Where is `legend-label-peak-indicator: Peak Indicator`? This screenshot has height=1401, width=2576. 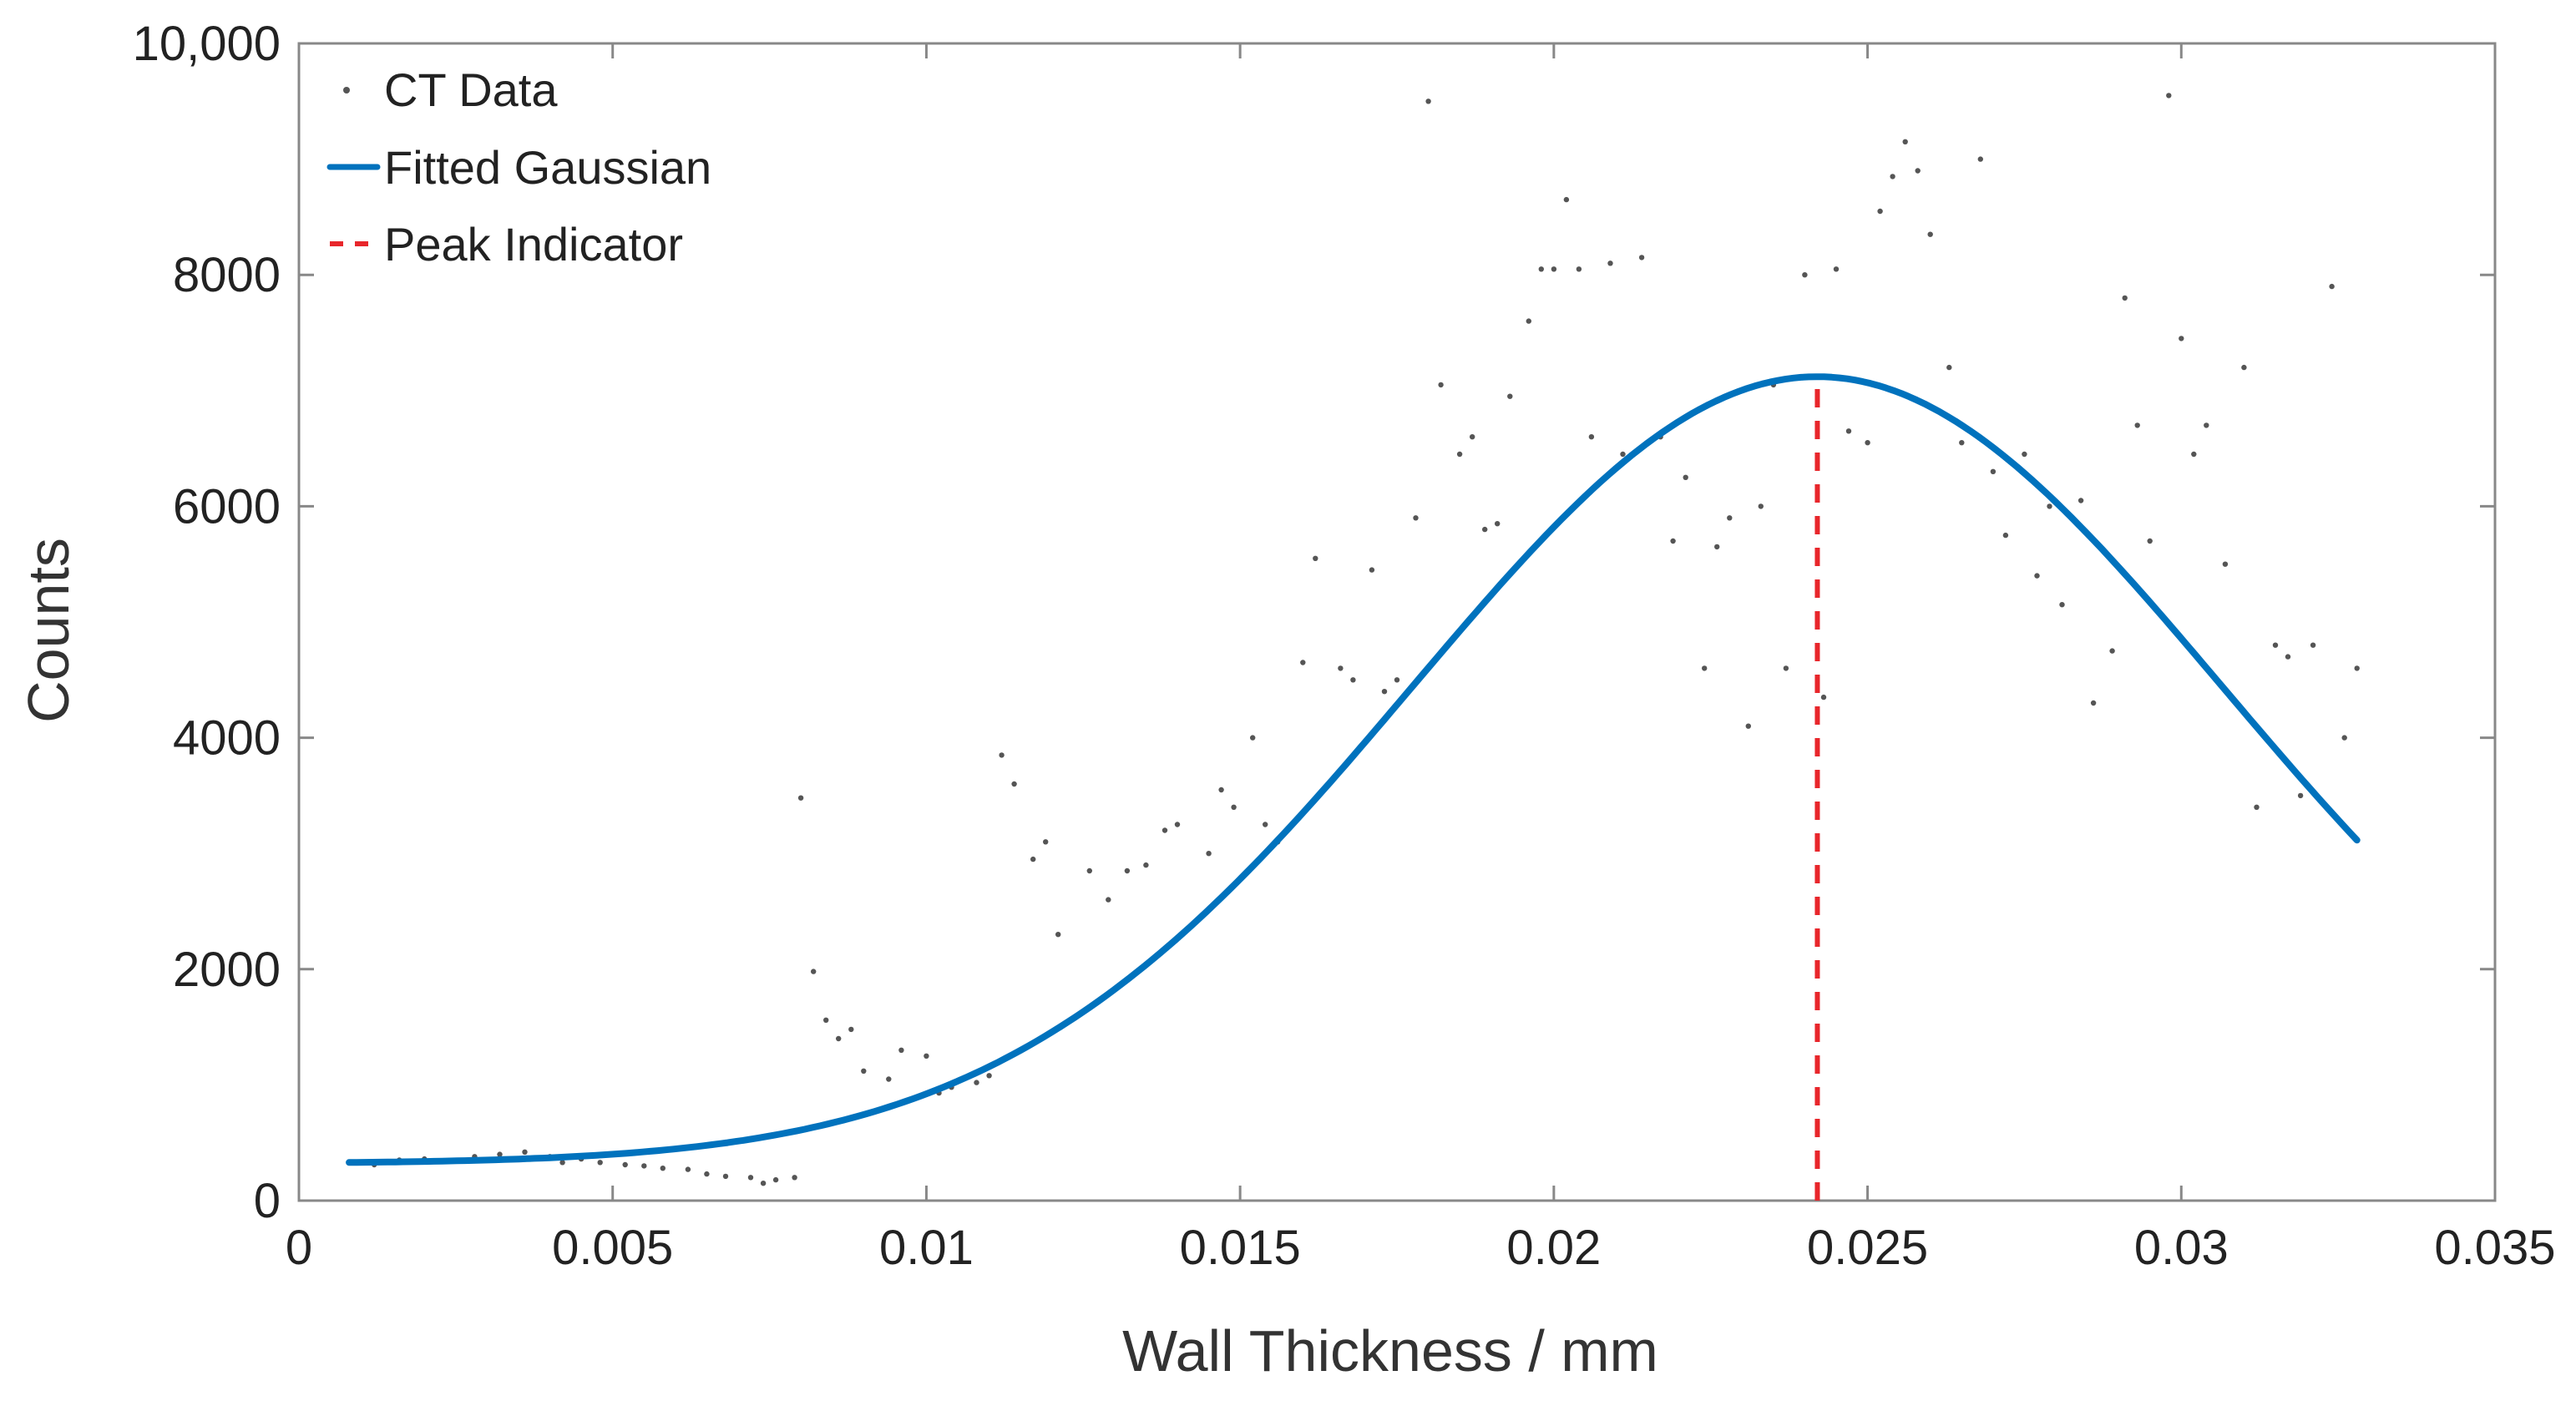 legend-label-peak-indicator: Peak Indicator is located at coordinates (533, 244).